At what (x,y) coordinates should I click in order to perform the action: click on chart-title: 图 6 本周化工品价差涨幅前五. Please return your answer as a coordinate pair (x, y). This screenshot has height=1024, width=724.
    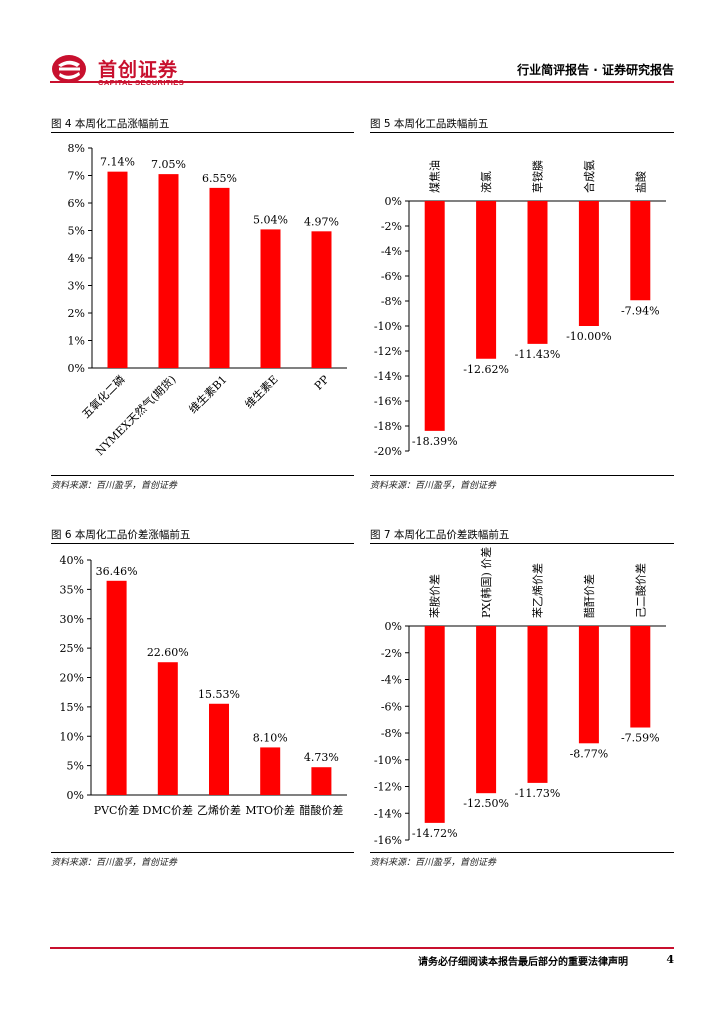
    Looking at the image, I should click on (121, 535).